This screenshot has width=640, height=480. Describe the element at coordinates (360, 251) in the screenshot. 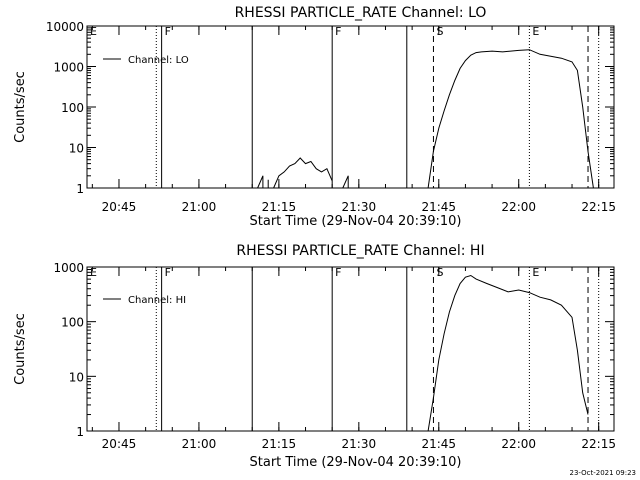

I see `chart-title: RHESSI PARTICLE_RATE Channel: HI` at that location.